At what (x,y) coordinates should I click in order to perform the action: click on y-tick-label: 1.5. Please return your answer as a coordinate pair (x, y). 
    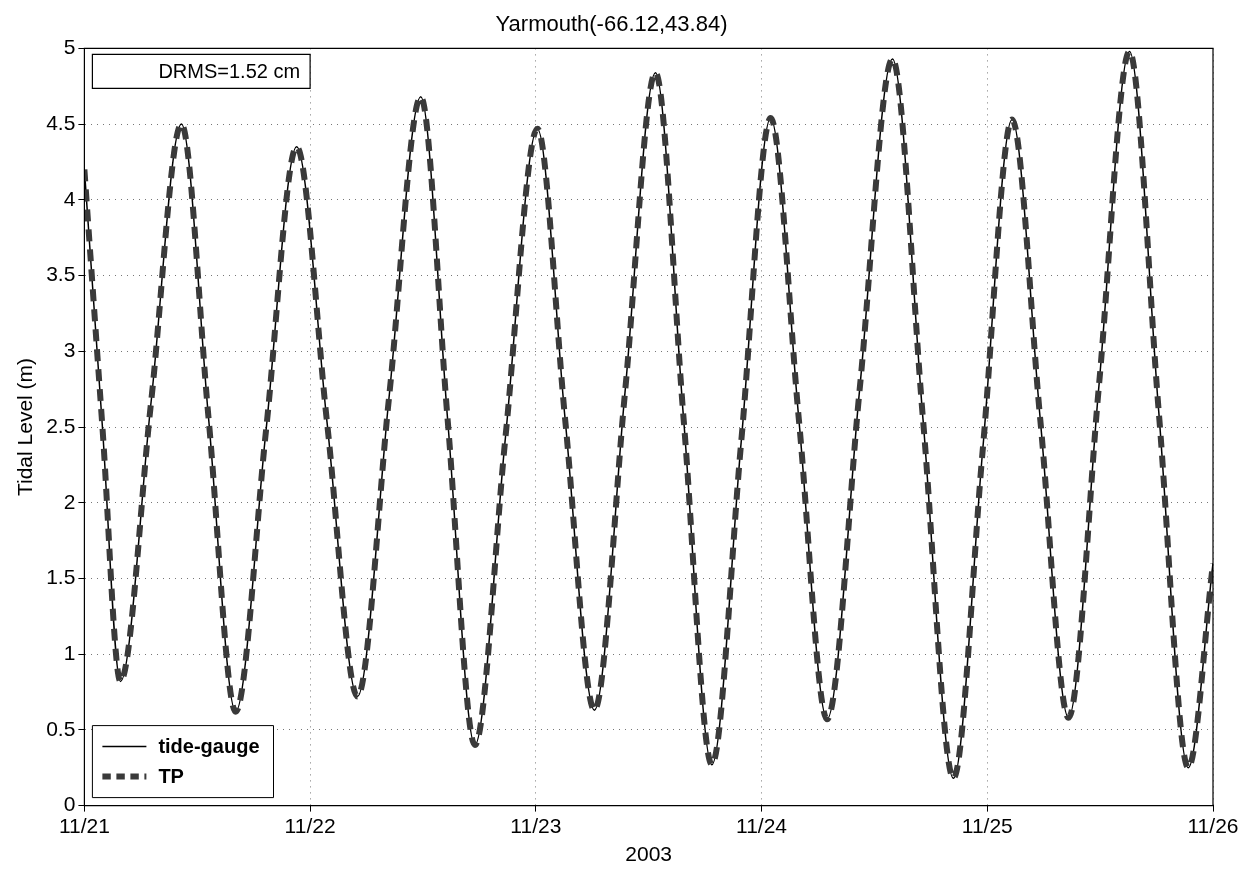
    Looking at the image, I should click on (61, 577).